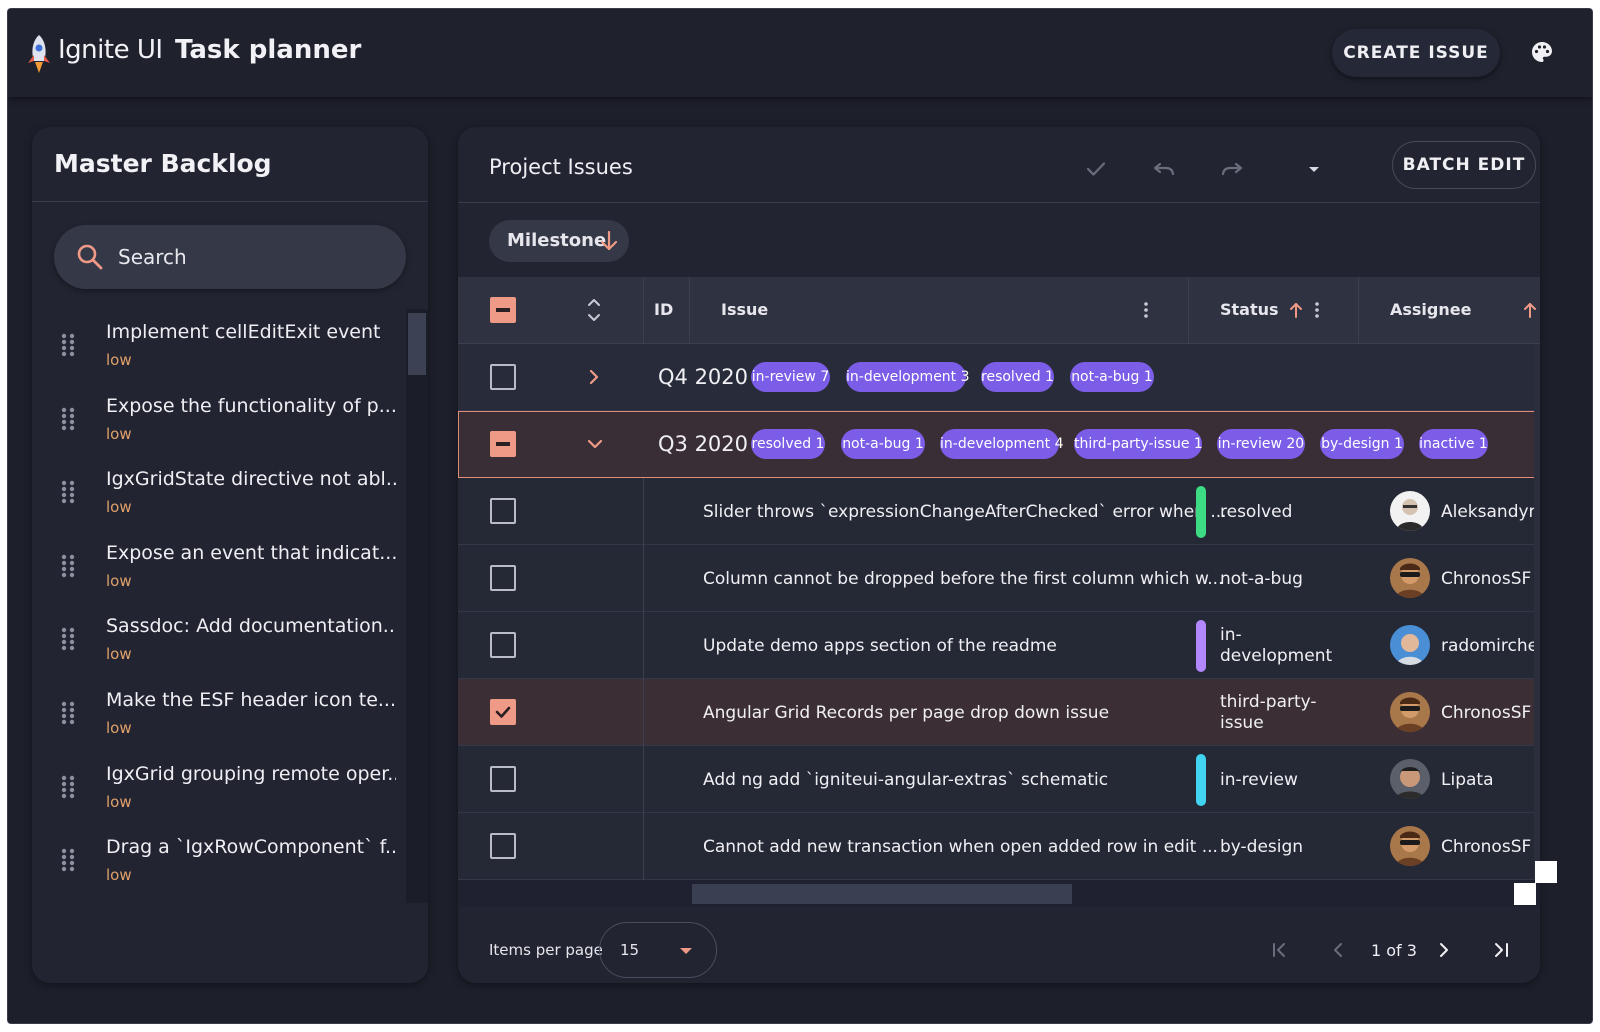 The image size is (1600, 1032). Describe the element at coordinates (594, 377) in the screenshot. I see `chevron-right-icon` at that location.